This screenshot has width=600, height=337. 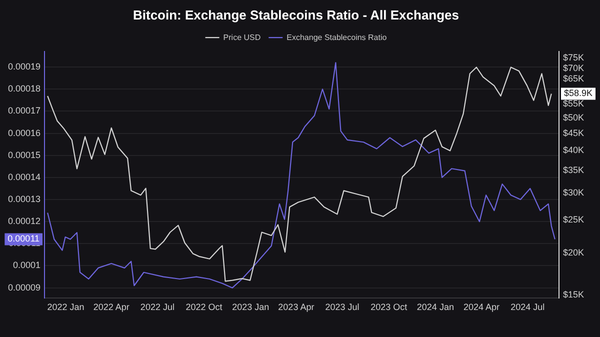 I want to click on legend-label: Price USD, so click(x=242, y=37).